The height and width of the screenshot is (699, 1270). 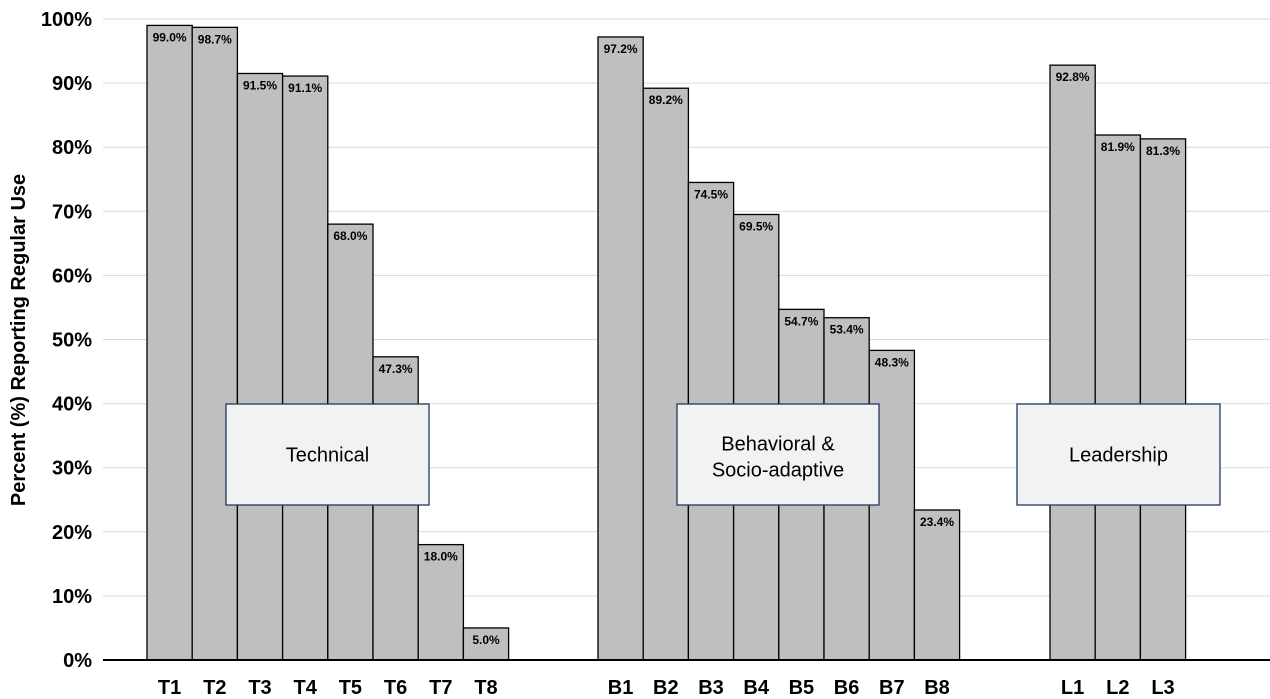 What do you see at coordinates (621, 688) in the screenshot?
I see `x-tick-label: B1` at bounding box center [621, 688].